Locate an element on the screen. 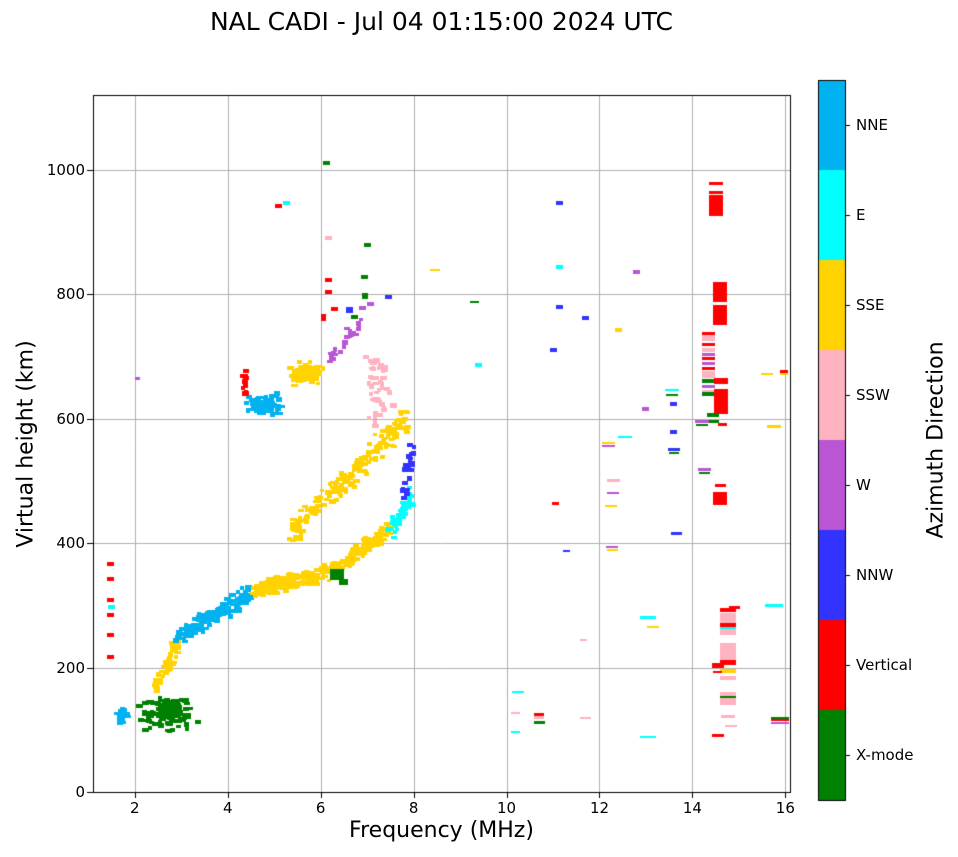 The height and width of the screenshot is (857, 958). colorbar-tick-label: SSE is located at coordinates (870, 305).